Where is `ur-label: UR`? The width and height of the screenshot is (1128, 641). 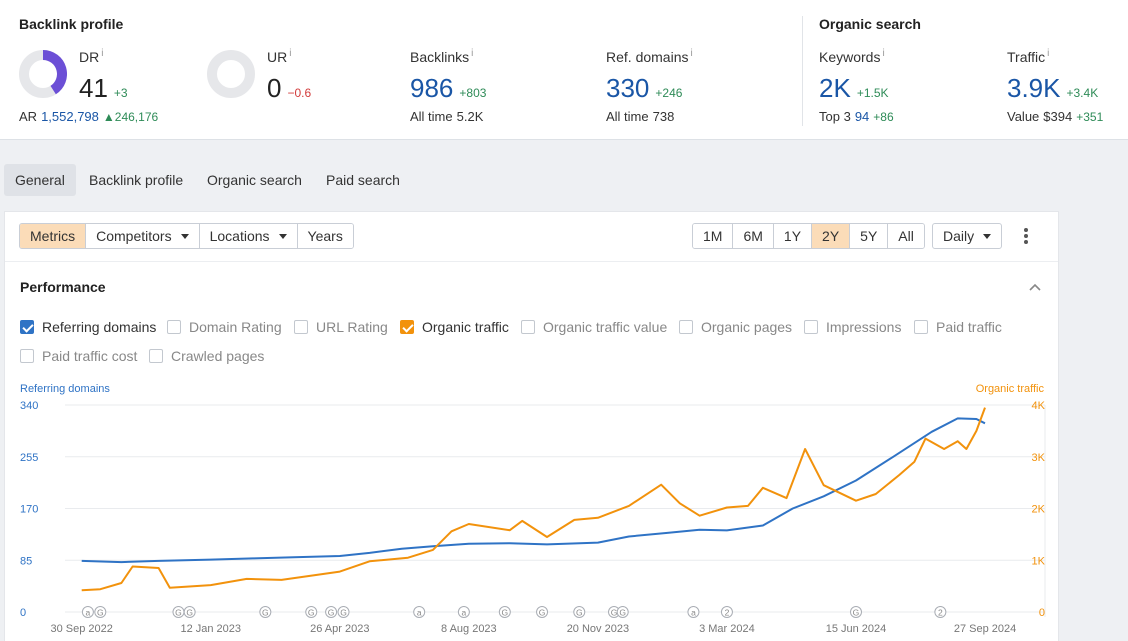
ur-label: UR is located at coordinates (277, 56).